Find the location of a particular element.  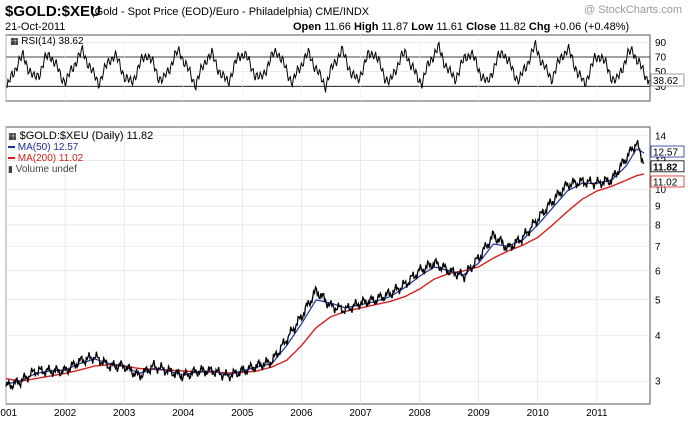

x-tick-label: 2011 is located at coordinates (597, 413).